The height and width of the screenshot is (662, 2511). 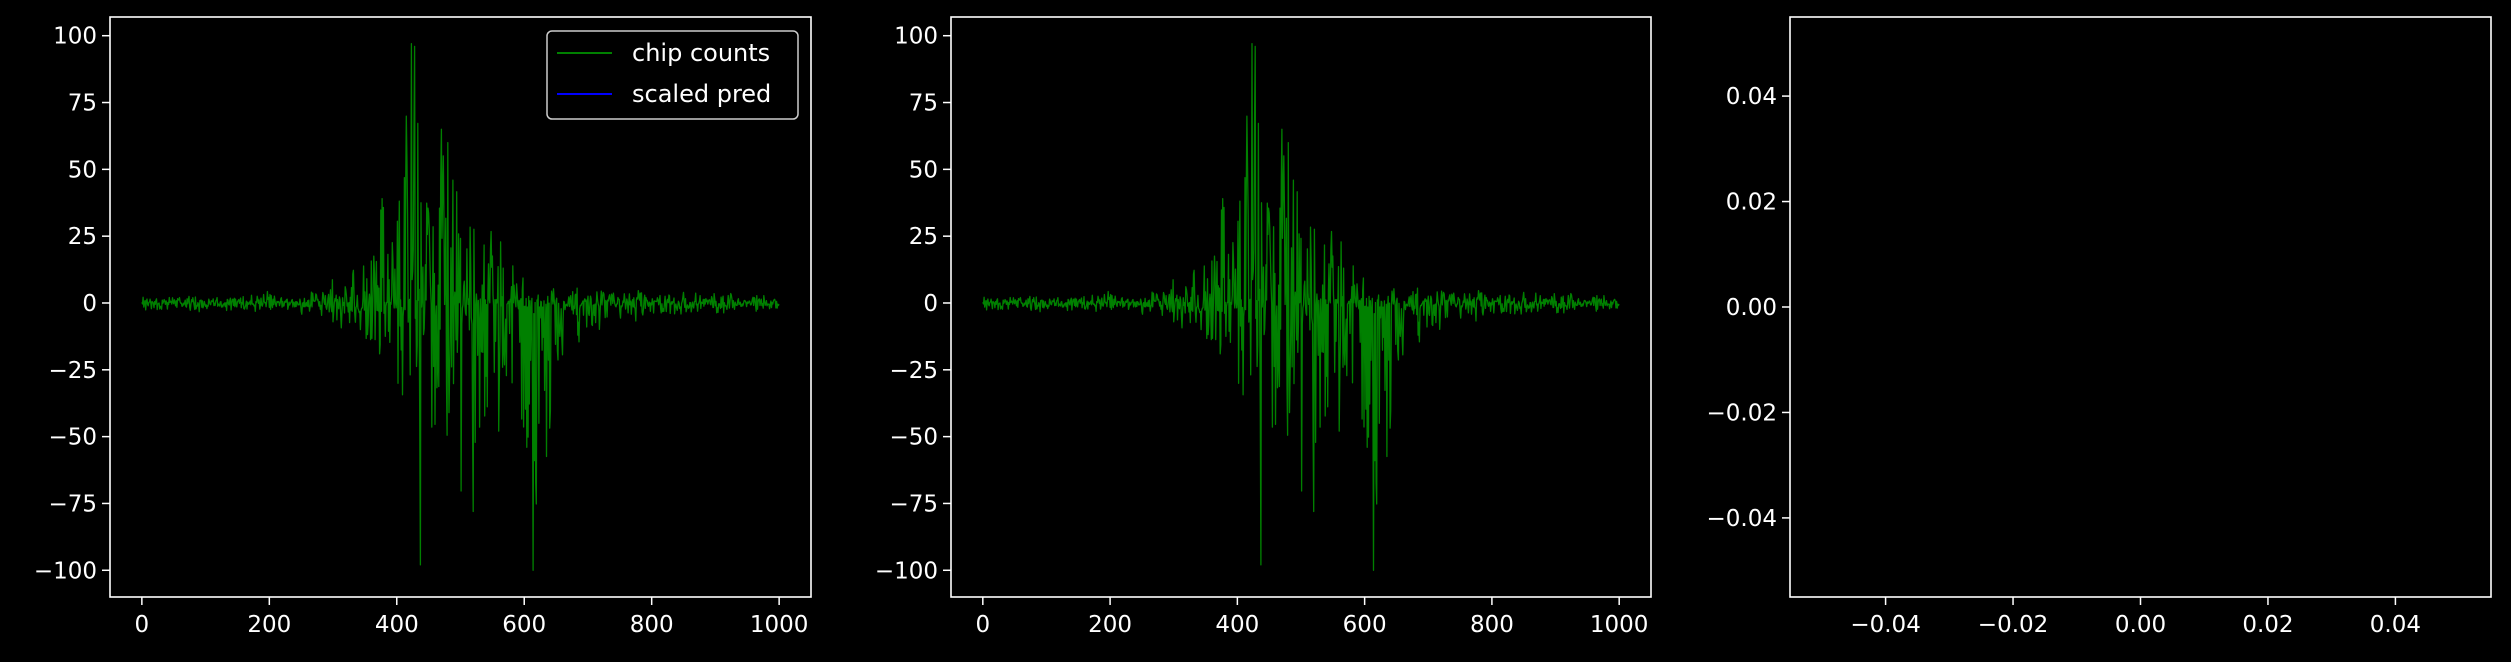 I want to click on panel-1-y-tick-label-50: 50, so click(x=82, y=170).